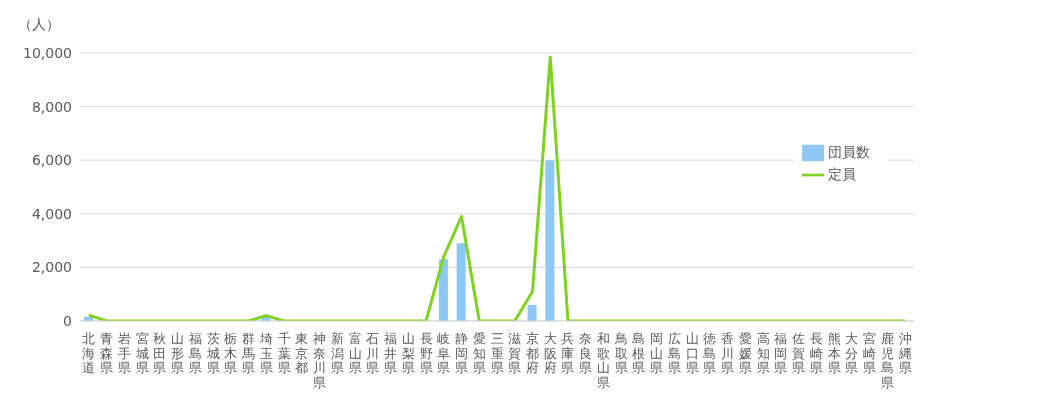  I want to click on x-tick-label: 千葉県, so click(284, 353).